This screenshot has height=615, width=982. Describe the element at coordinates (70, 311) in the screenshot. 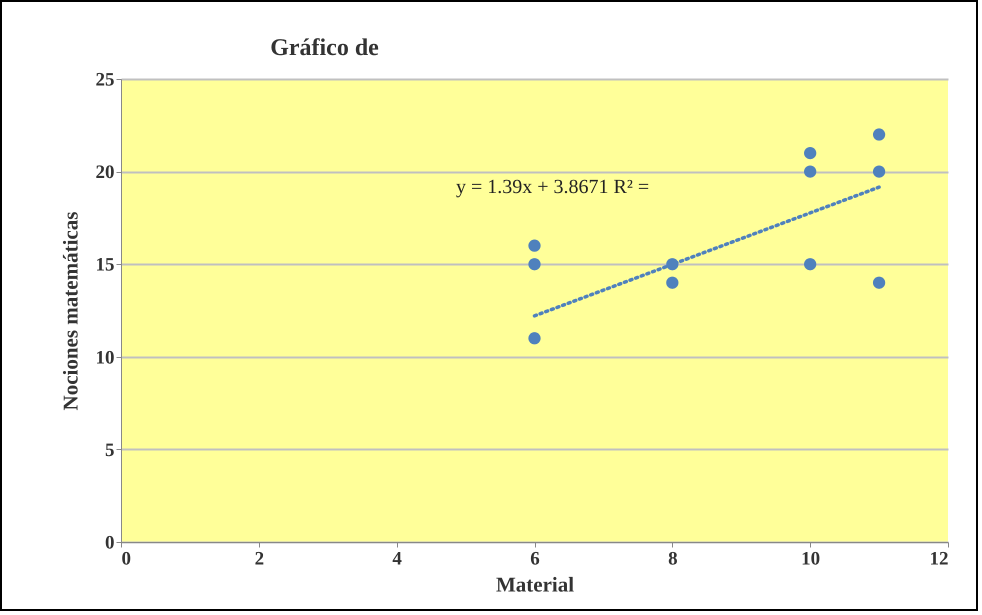

I see `y-axis-title: Nociones matemáticas` at that location.